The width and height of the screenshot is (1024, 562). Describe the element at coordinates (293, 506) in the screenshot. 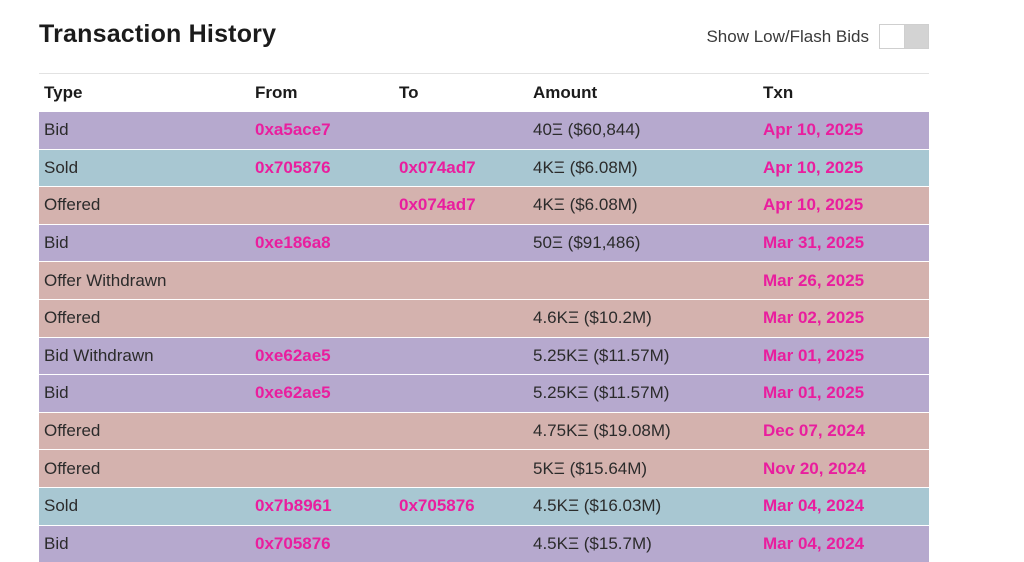

I see `from-address-link: 0x7b8961` at that location.